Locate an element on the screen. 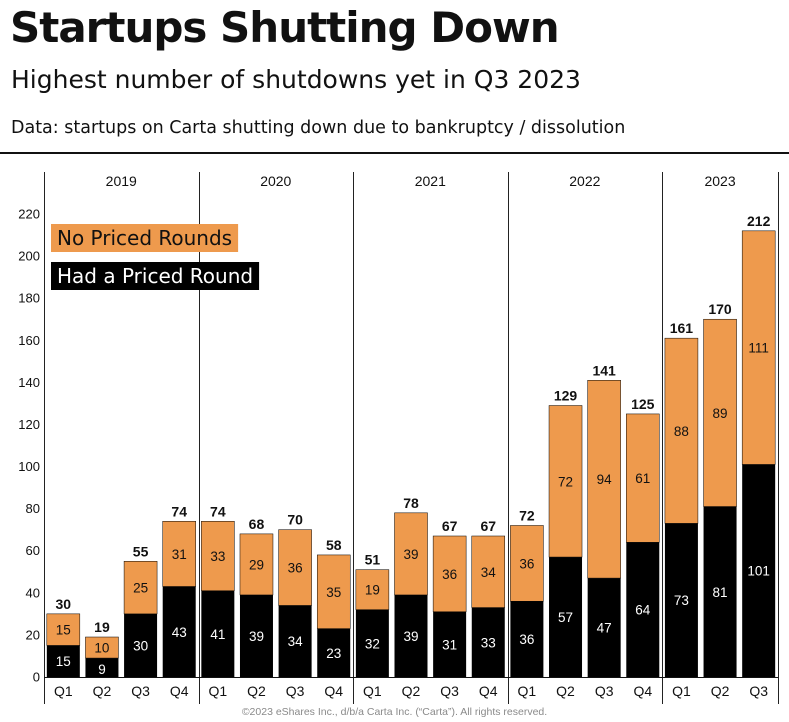 The image size is (789, 722). segment-label-had-priced-round: 33 is located at coordinates (488, 642).